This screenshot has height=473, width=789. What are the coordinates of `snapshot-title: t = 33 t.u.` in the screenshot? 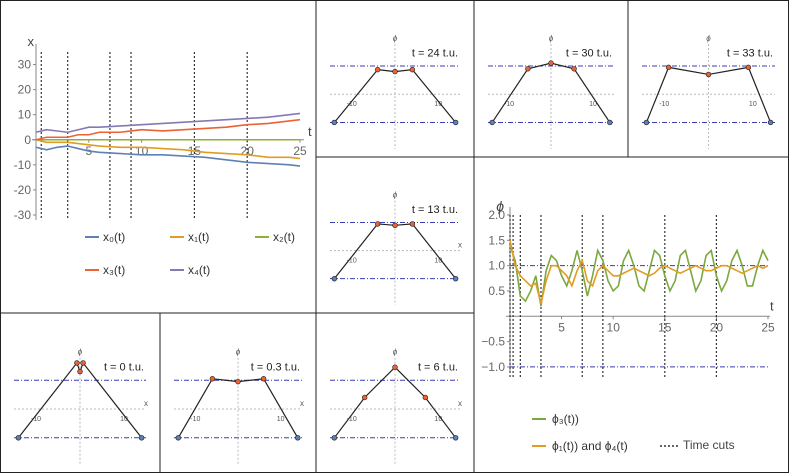 It's located at (750, 54).